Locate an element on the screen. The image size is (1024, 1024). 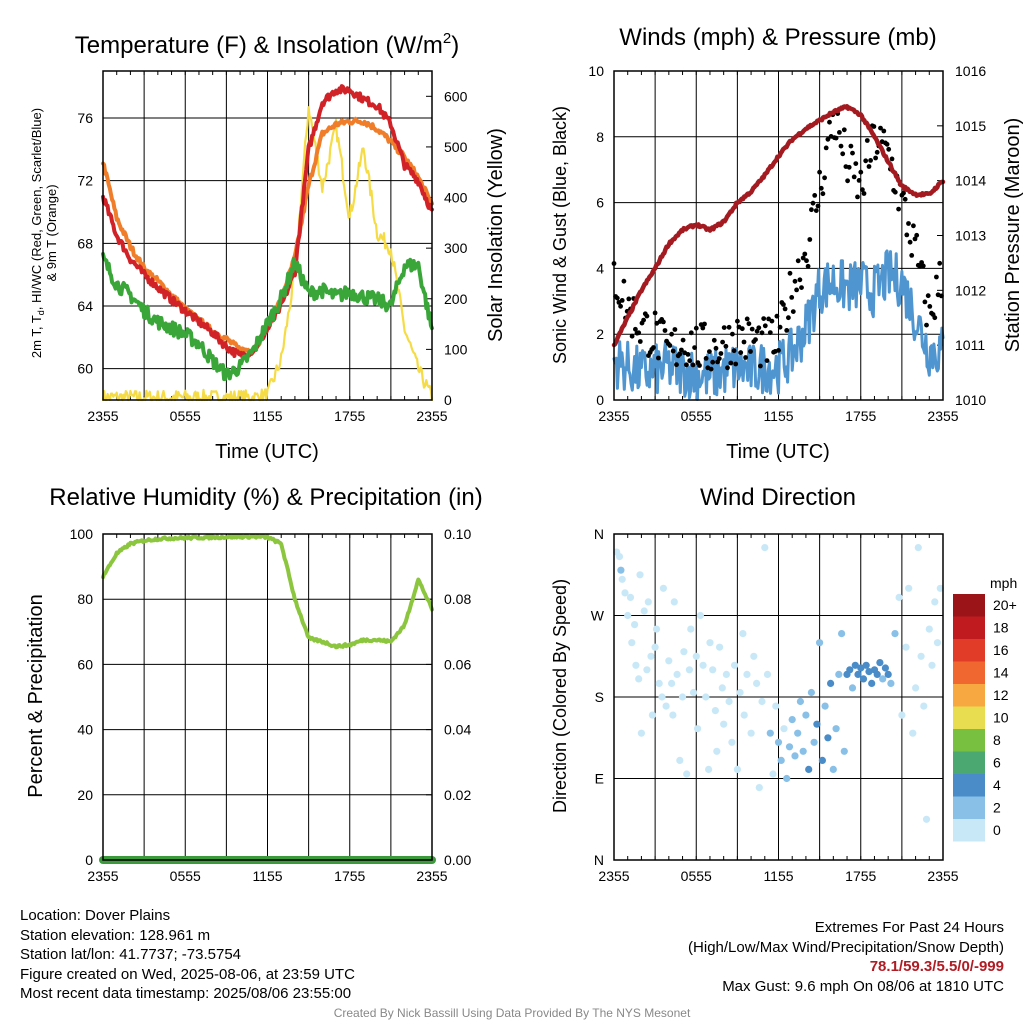
dir-y-tick-label: E is located at coordinates (599, 779).